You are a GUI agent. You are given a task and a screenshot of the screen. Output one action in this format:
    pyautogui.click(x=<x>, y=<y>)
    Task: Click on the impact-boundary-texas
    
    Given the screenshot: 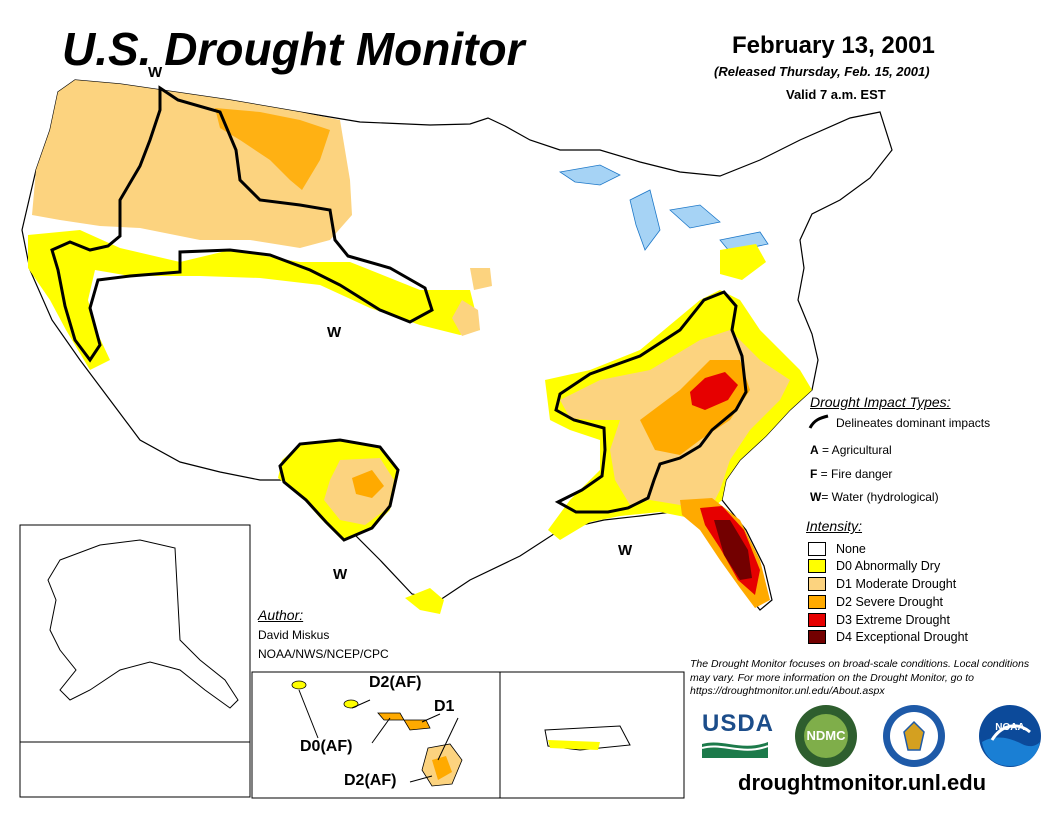 What is the action you would take?
    pyautogui.click(x=339, y=490)
    